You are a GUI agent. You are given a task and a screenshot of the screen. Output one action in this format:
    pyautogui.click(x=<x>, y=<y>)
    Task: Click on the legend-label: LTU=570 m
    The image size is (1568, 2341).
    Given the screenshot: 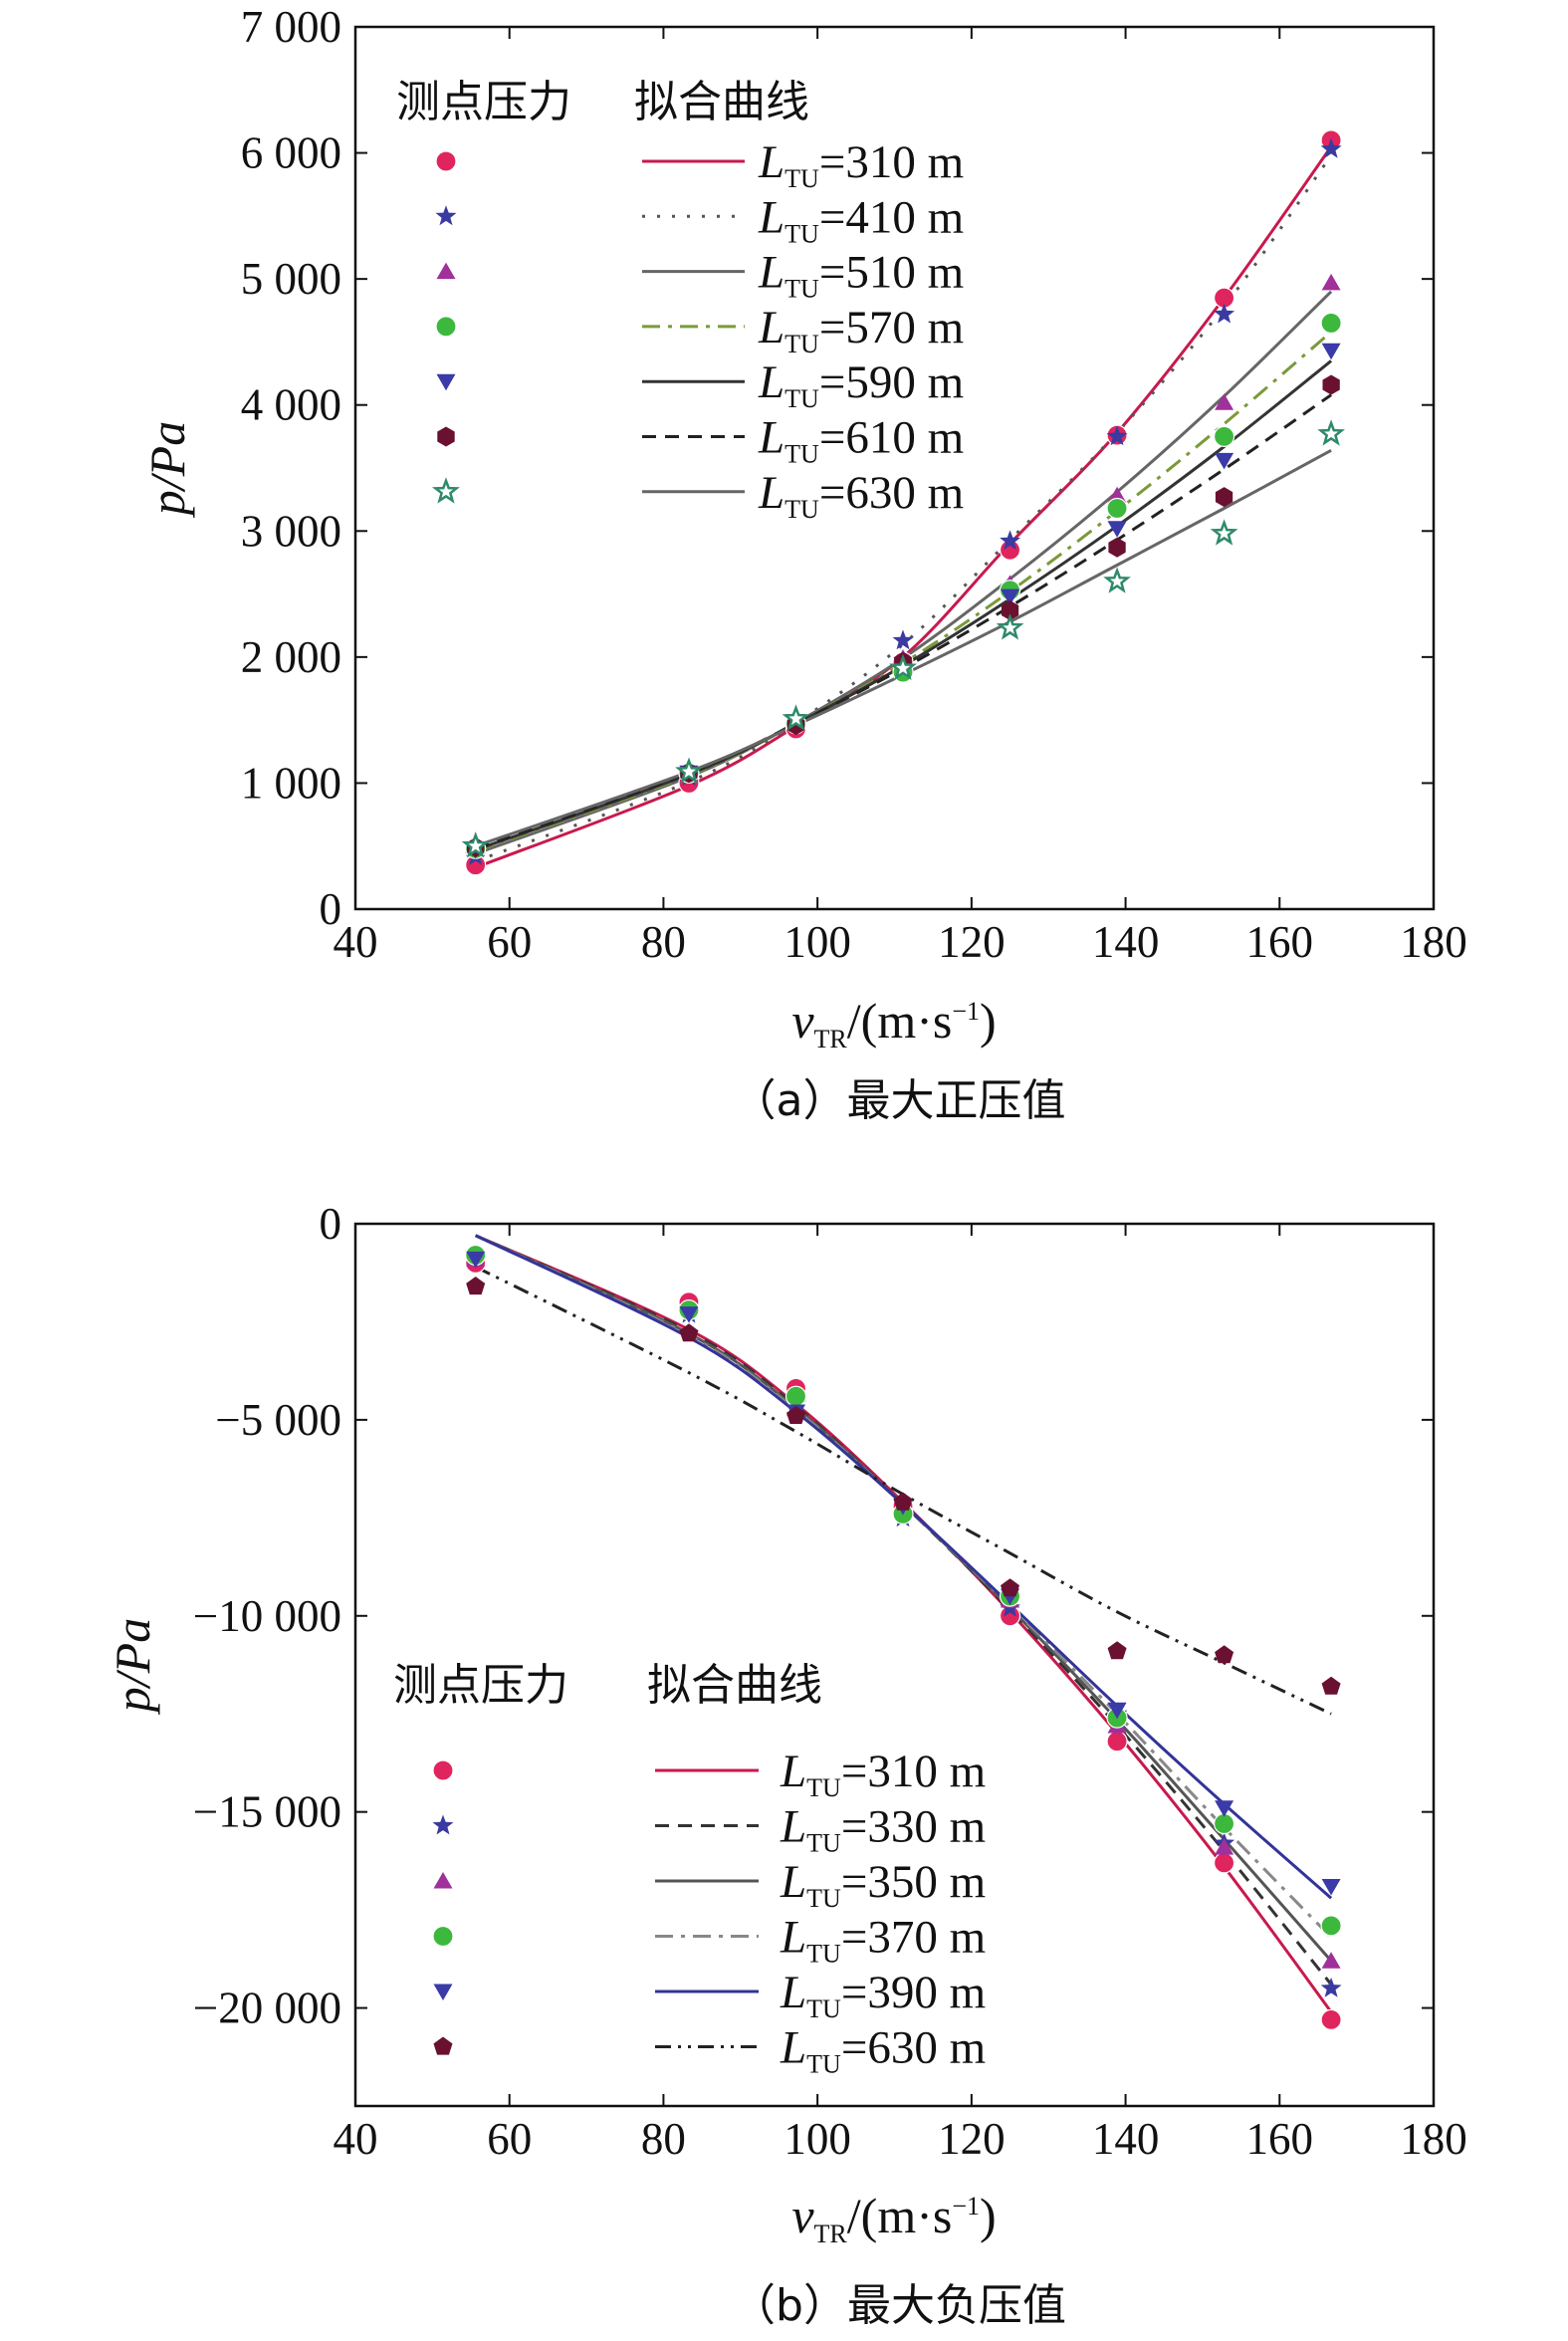 What is the action you would take?
    pyautogui.click(x=861, y=330)
    